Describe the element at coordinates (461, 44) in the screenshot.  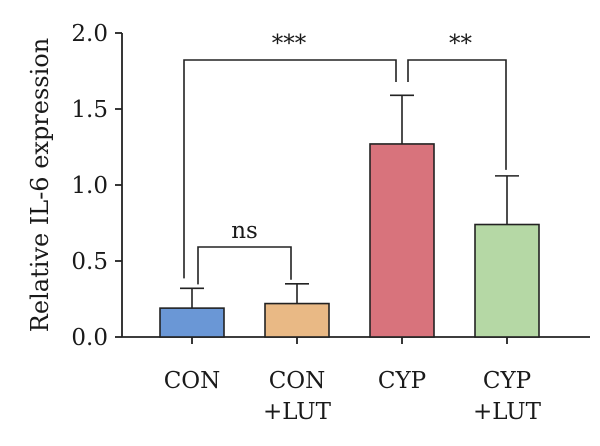
I see `significance-label: **` at that location.